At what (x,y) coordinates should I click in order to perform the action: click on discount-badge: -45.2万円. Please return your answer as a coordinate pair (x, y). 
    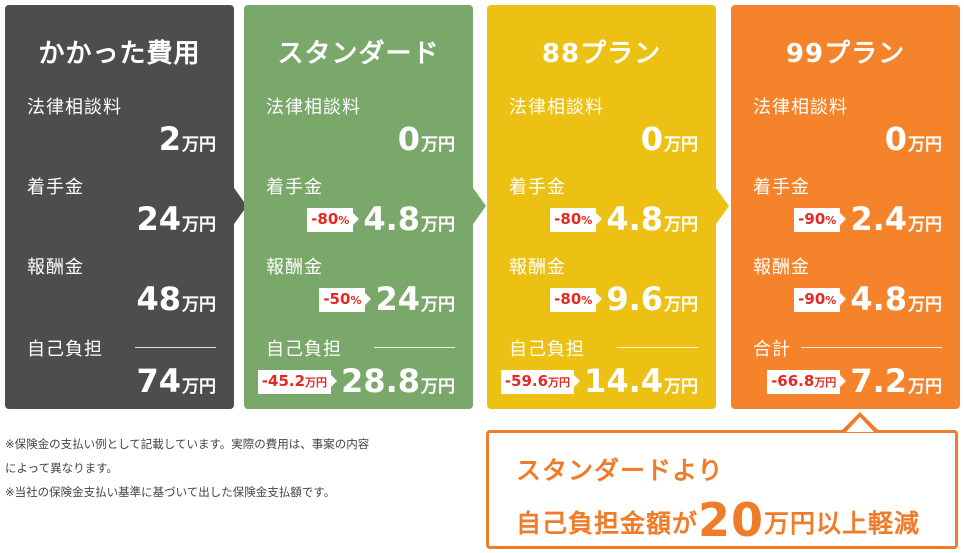
    Looking at the image, I should click on (294, 382).